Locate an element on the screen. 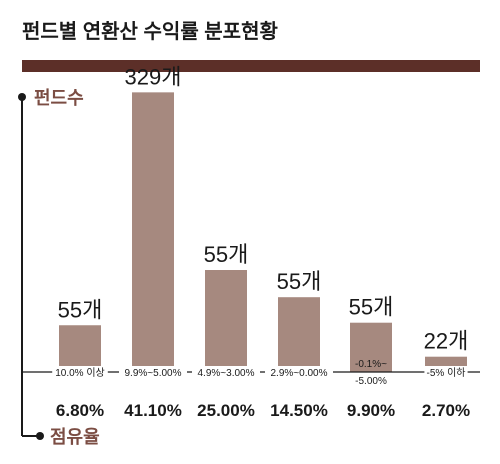 The image size is (500, 464). share-value: 25.00% is located at coordinates (226, 410).